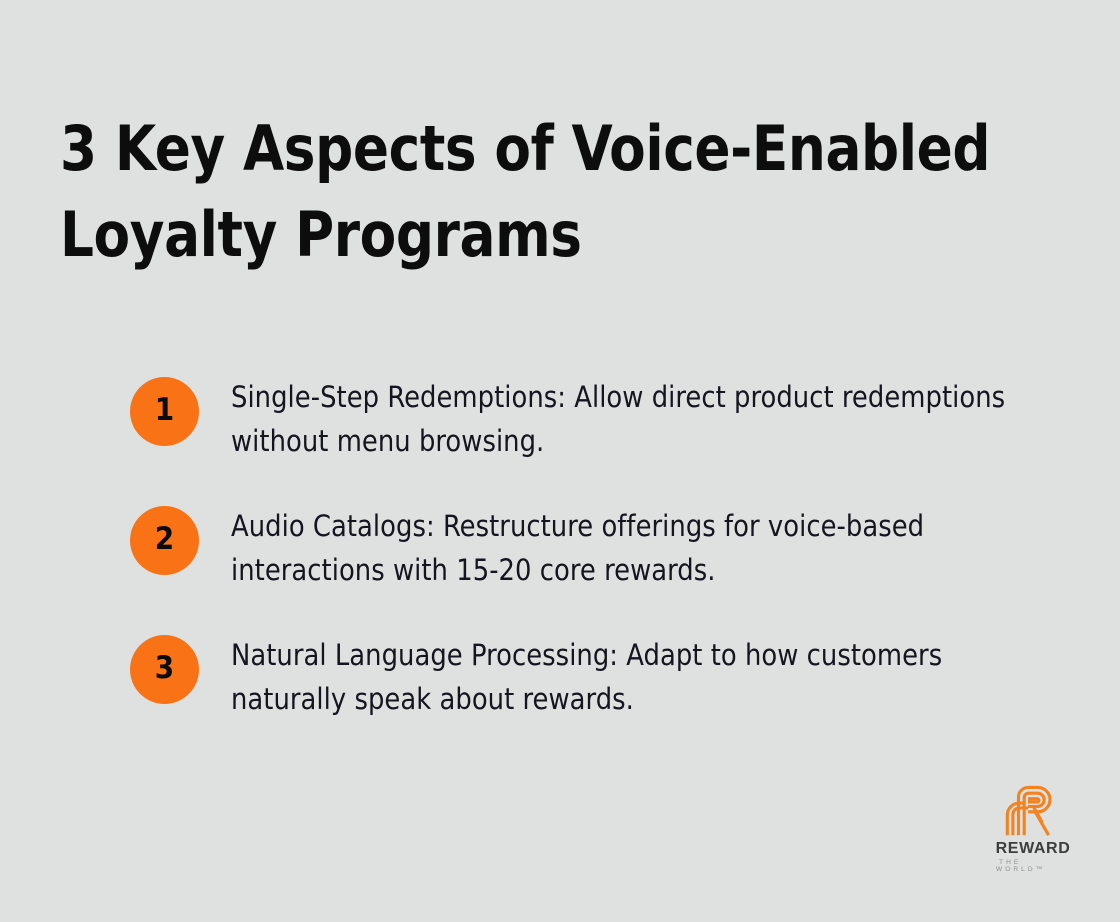 The width and height of the screenshot is (1120, 922). I want to click on brand-logo: REWARD THE WORLD™, so click(1033, 828).